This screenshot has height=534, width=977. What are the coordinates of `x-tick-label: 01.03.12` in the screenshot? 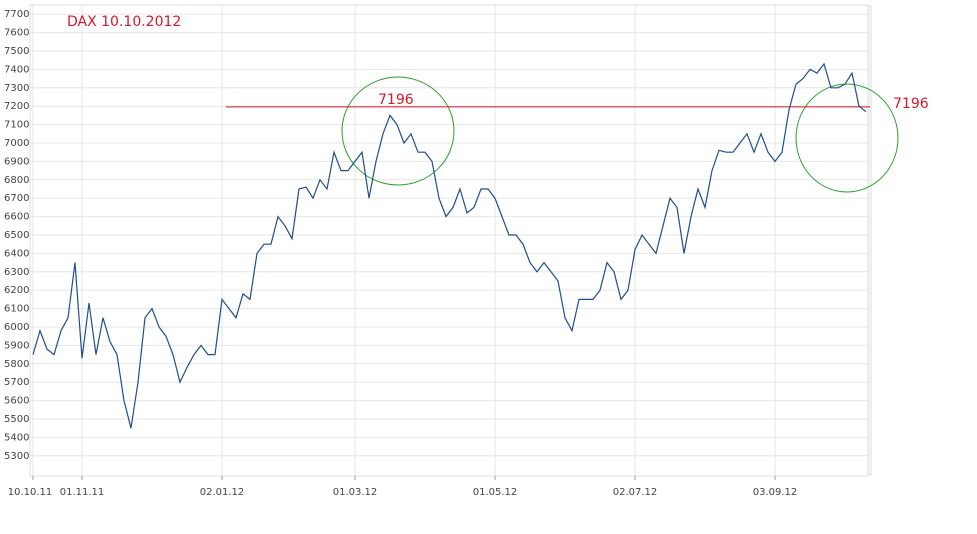 It's located at (355, 492).